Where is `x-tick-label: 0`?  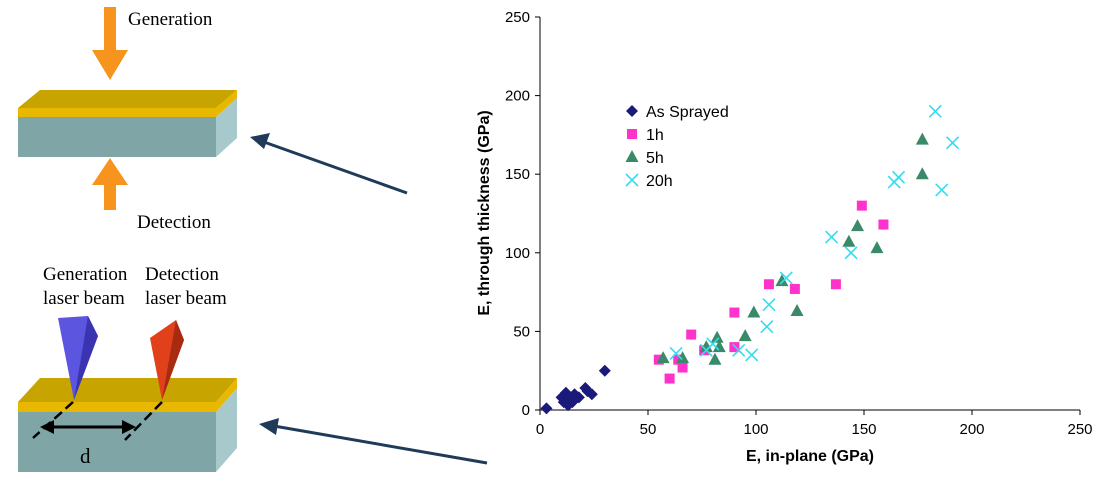 x-tick-label: 0 is located at coordinates (540, 429).